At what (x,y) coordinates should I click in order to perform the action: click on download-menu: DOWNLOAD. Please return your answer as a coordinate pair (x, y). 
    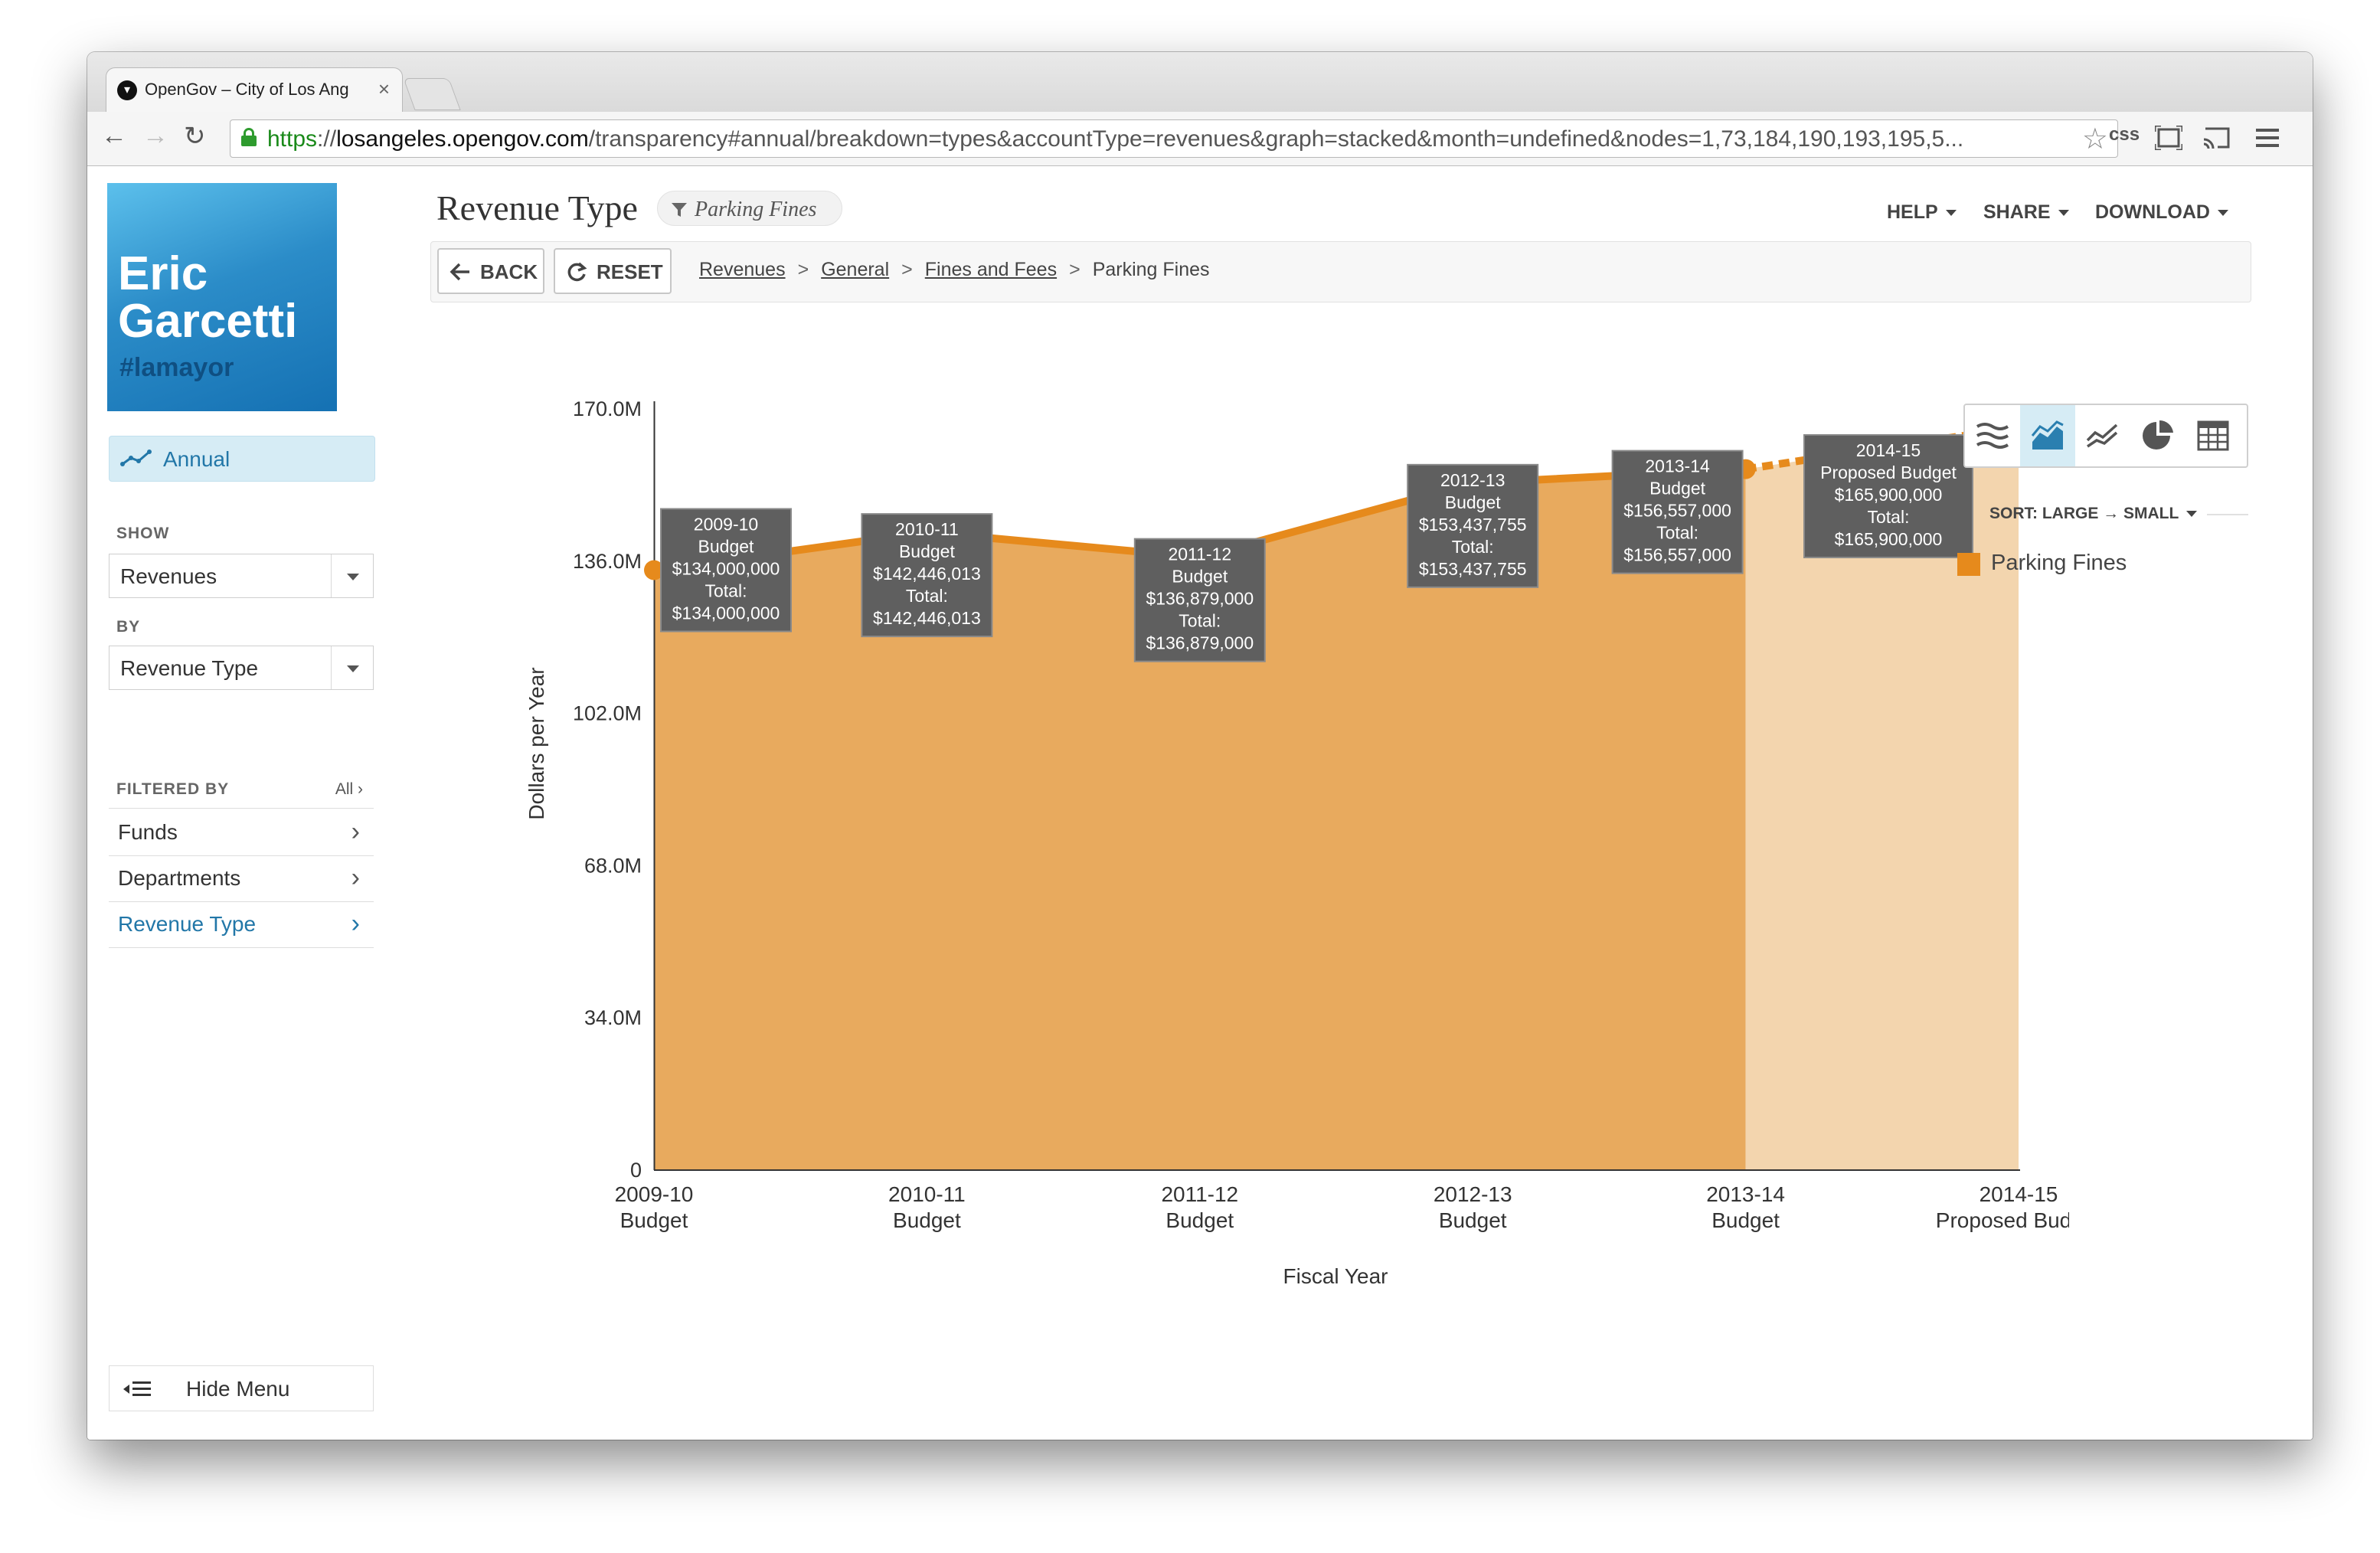
    Looking at the image, I should click on (2161, 212).